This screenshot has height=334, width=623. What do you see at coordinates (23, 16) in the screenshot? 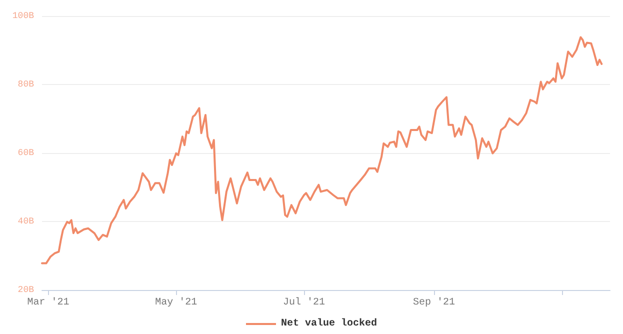
I see `y-tick-label: 100B` at bounding box center [23, 16].